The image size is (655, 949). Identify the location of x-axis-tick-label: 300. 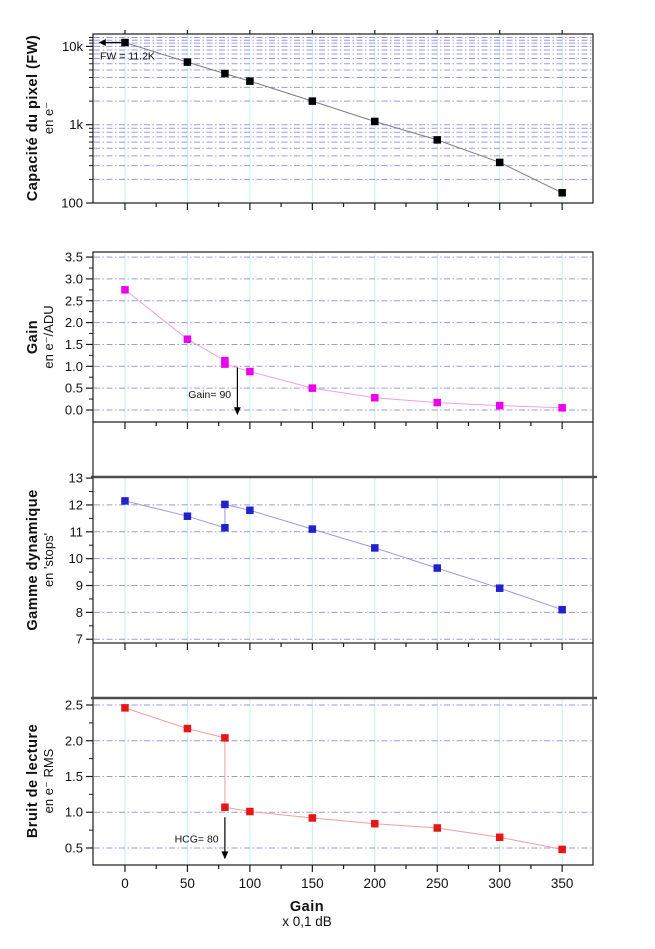
(499, 883).